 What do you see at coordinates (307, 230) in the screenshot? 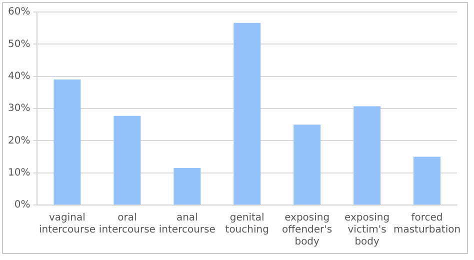
I see `x-tick-label: exposing offender's body` at bounding box center [307, 230].